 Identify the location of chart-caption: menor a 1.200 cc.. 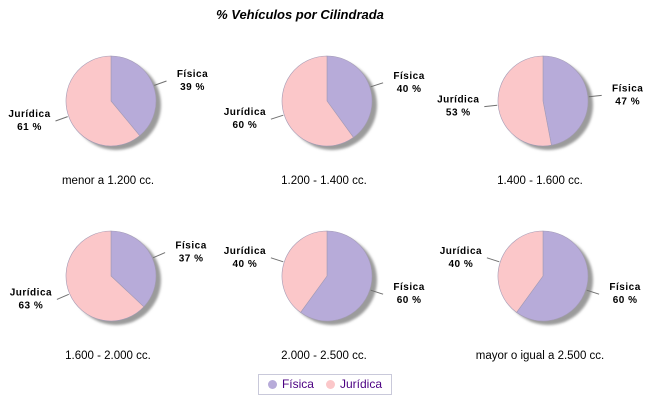
(108, 181).